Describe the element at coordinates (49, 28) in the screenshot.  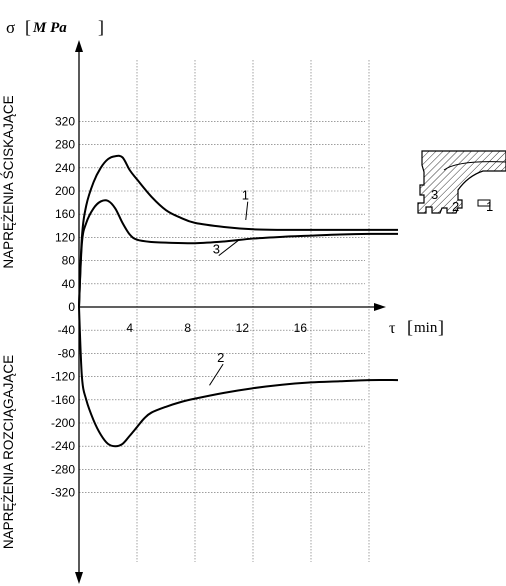
I see `y-axis-unit: M Pa` at that location.